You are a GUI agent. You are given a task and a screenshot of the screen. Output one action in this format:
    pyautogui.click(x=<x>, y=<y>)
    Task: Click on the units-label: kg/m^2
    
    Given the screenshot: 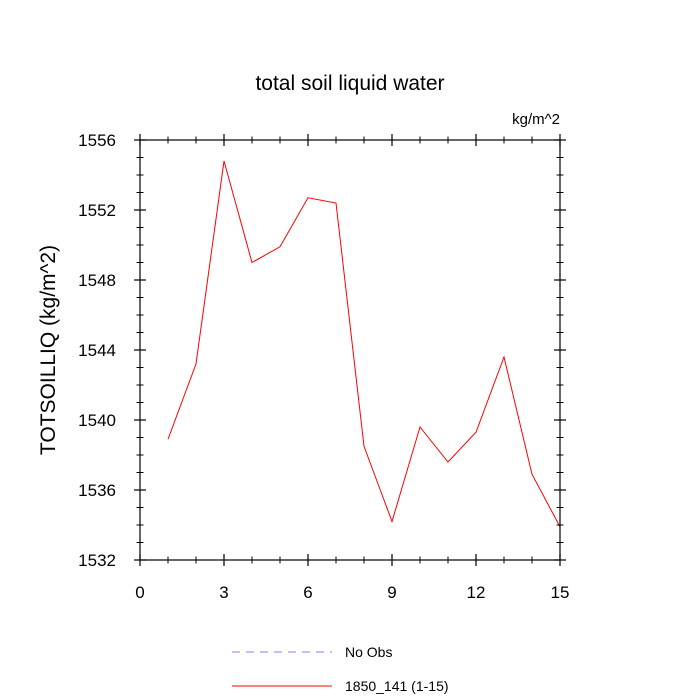 What is the action you would take?
    pyautogui.click(x=536, y=119)
    